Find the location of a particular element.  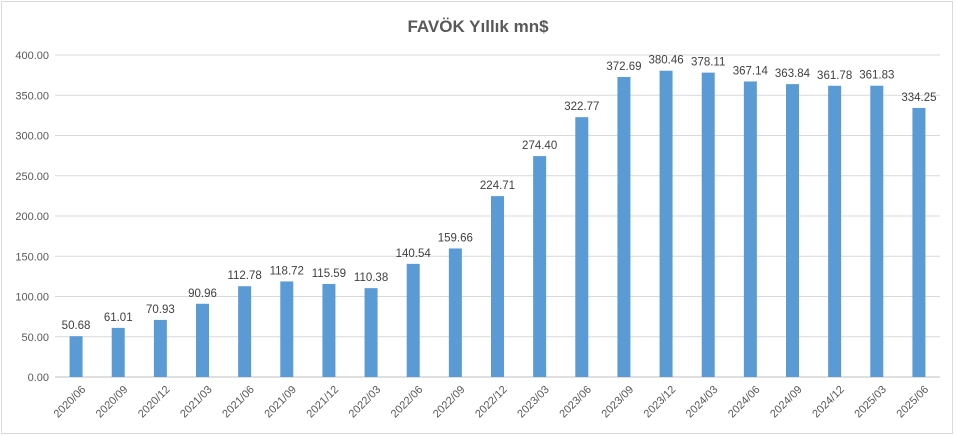

bar-2022/03 is located at coordinates (371, 332).